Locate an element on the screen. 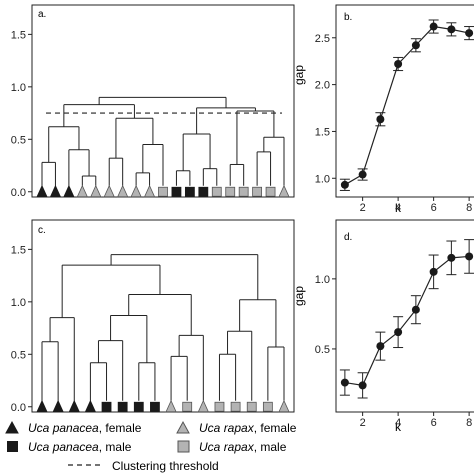 This screenshot has height=474, width=474. legend-label-rapax-female: Uca rapax, female is located at coordinates (248, 428).